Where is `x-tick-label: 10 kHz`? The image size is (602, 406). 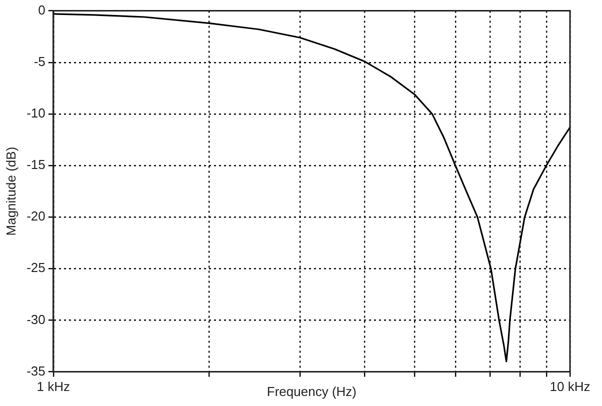 x-tick-label: 10 kHz is located at coordinates (570, 386).